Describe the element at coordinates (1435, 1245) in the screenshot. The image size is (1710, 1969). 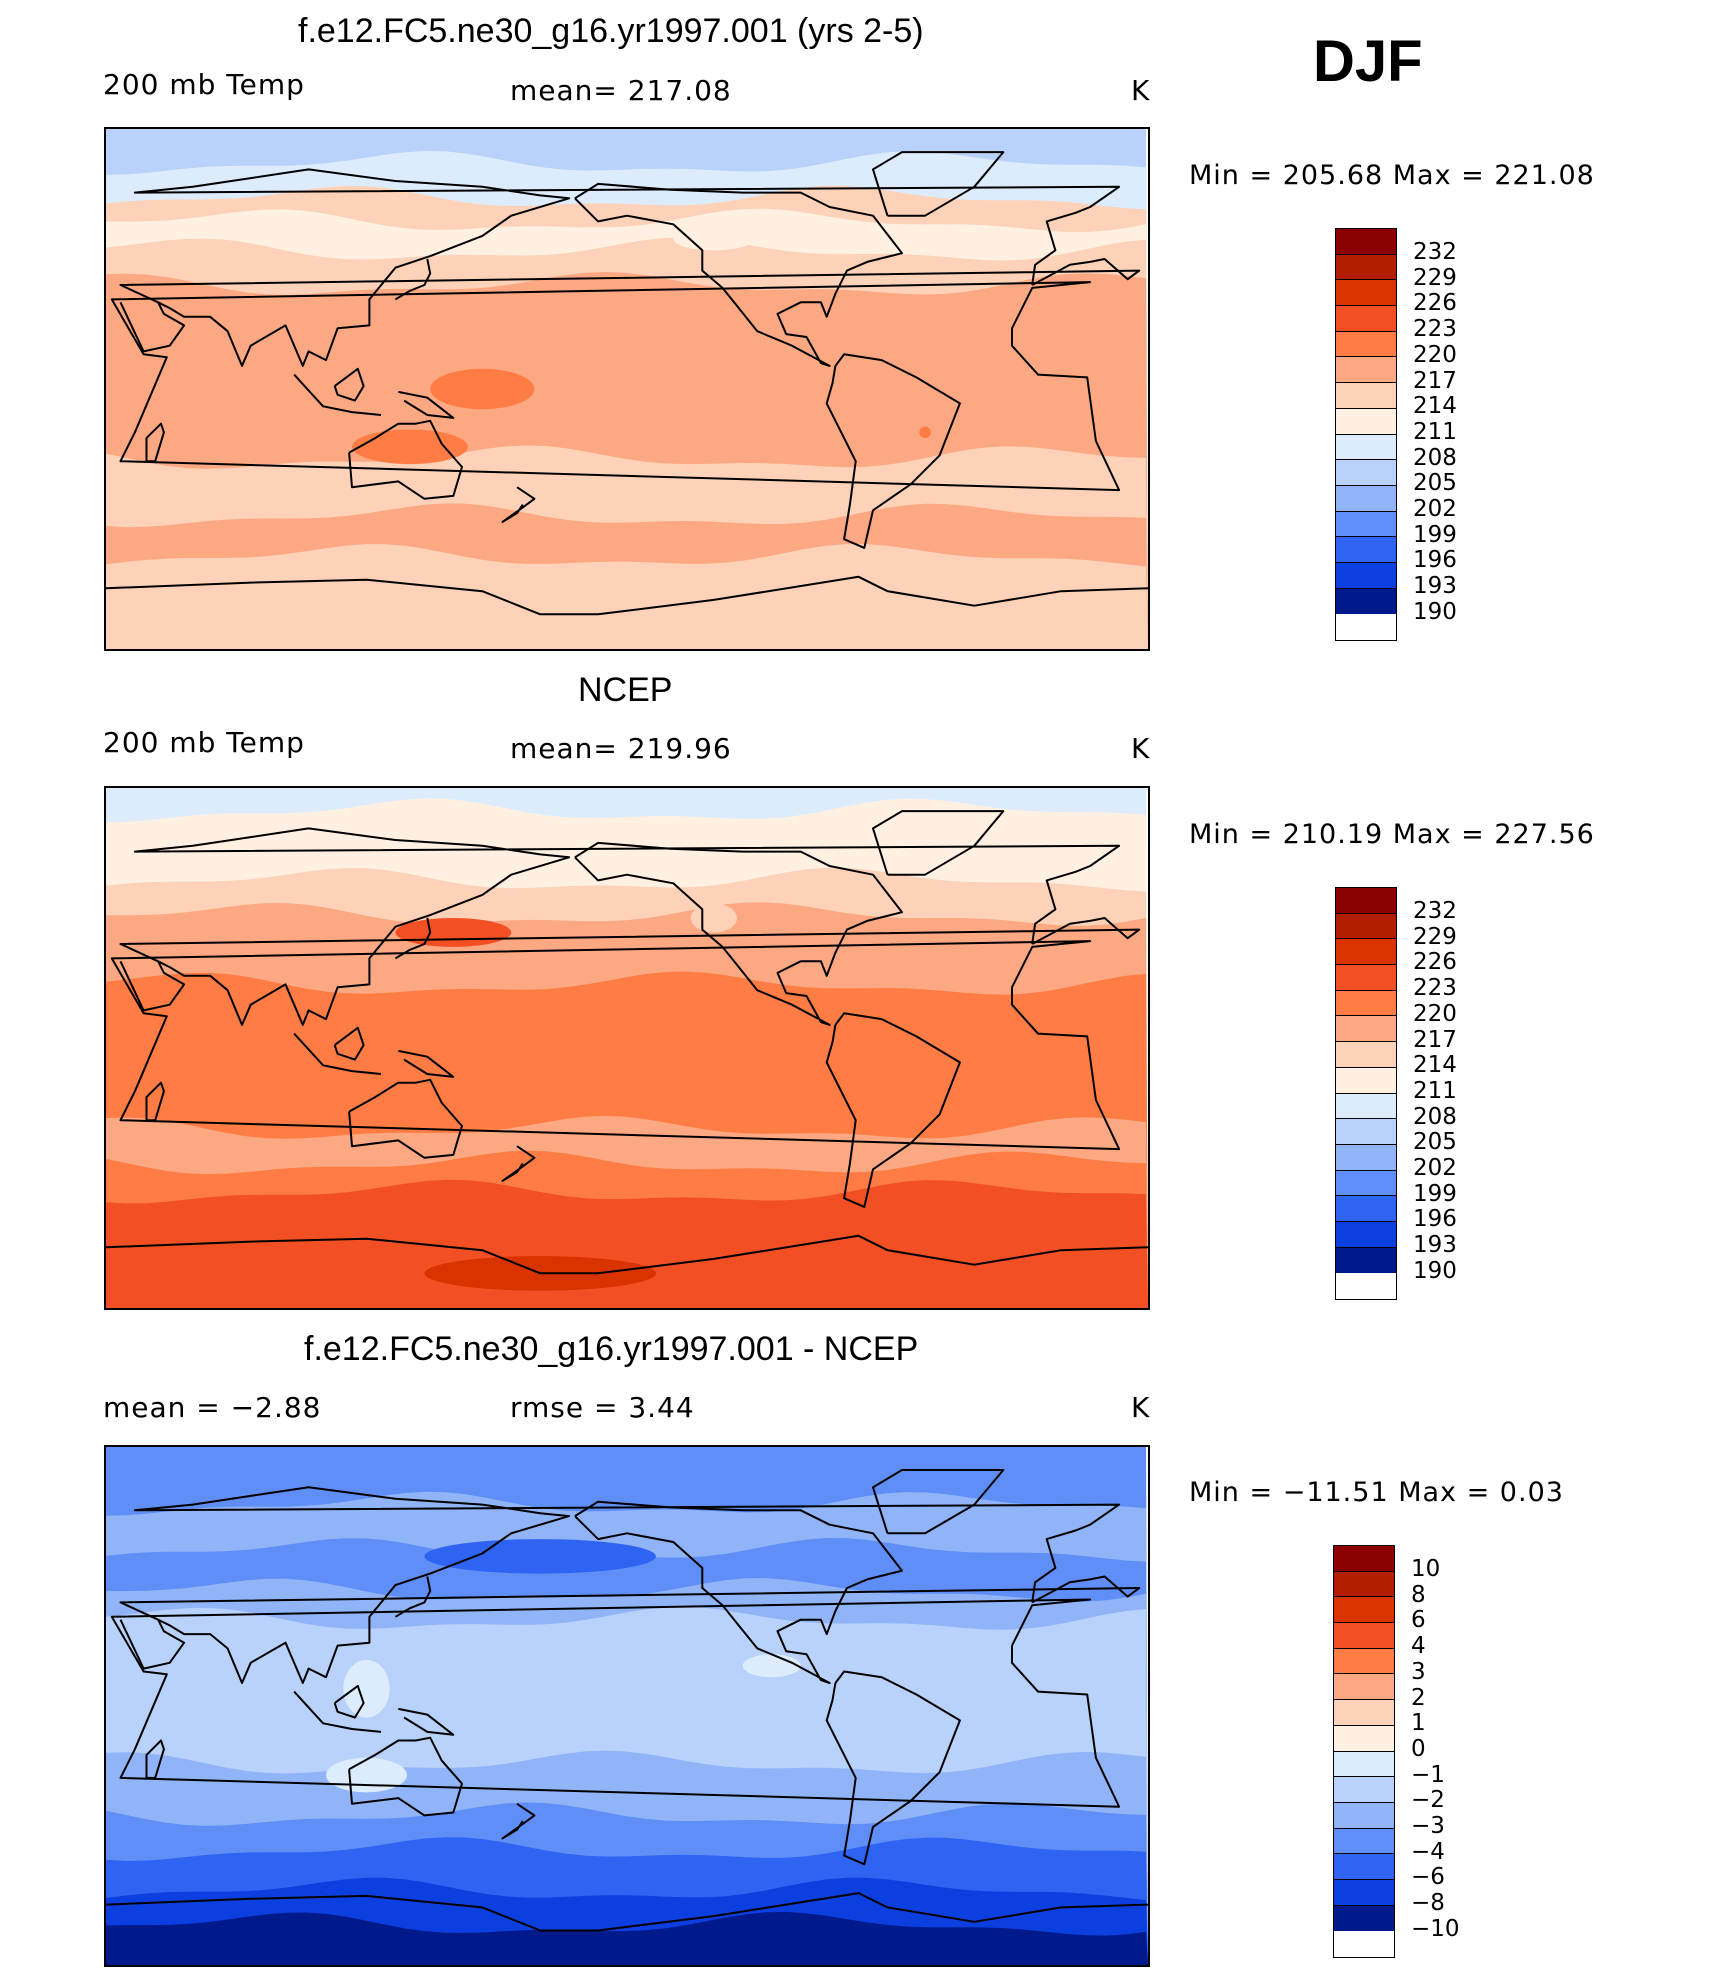
I see `colorbar-tick-label: 193` at that location.